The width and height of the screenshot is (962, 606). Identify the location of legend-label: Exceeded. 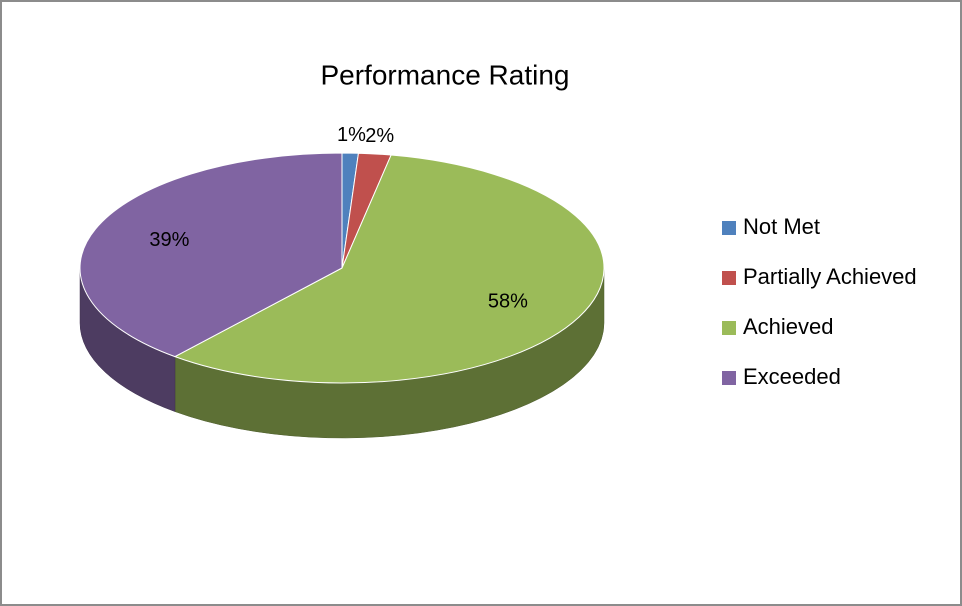
(792, 376).